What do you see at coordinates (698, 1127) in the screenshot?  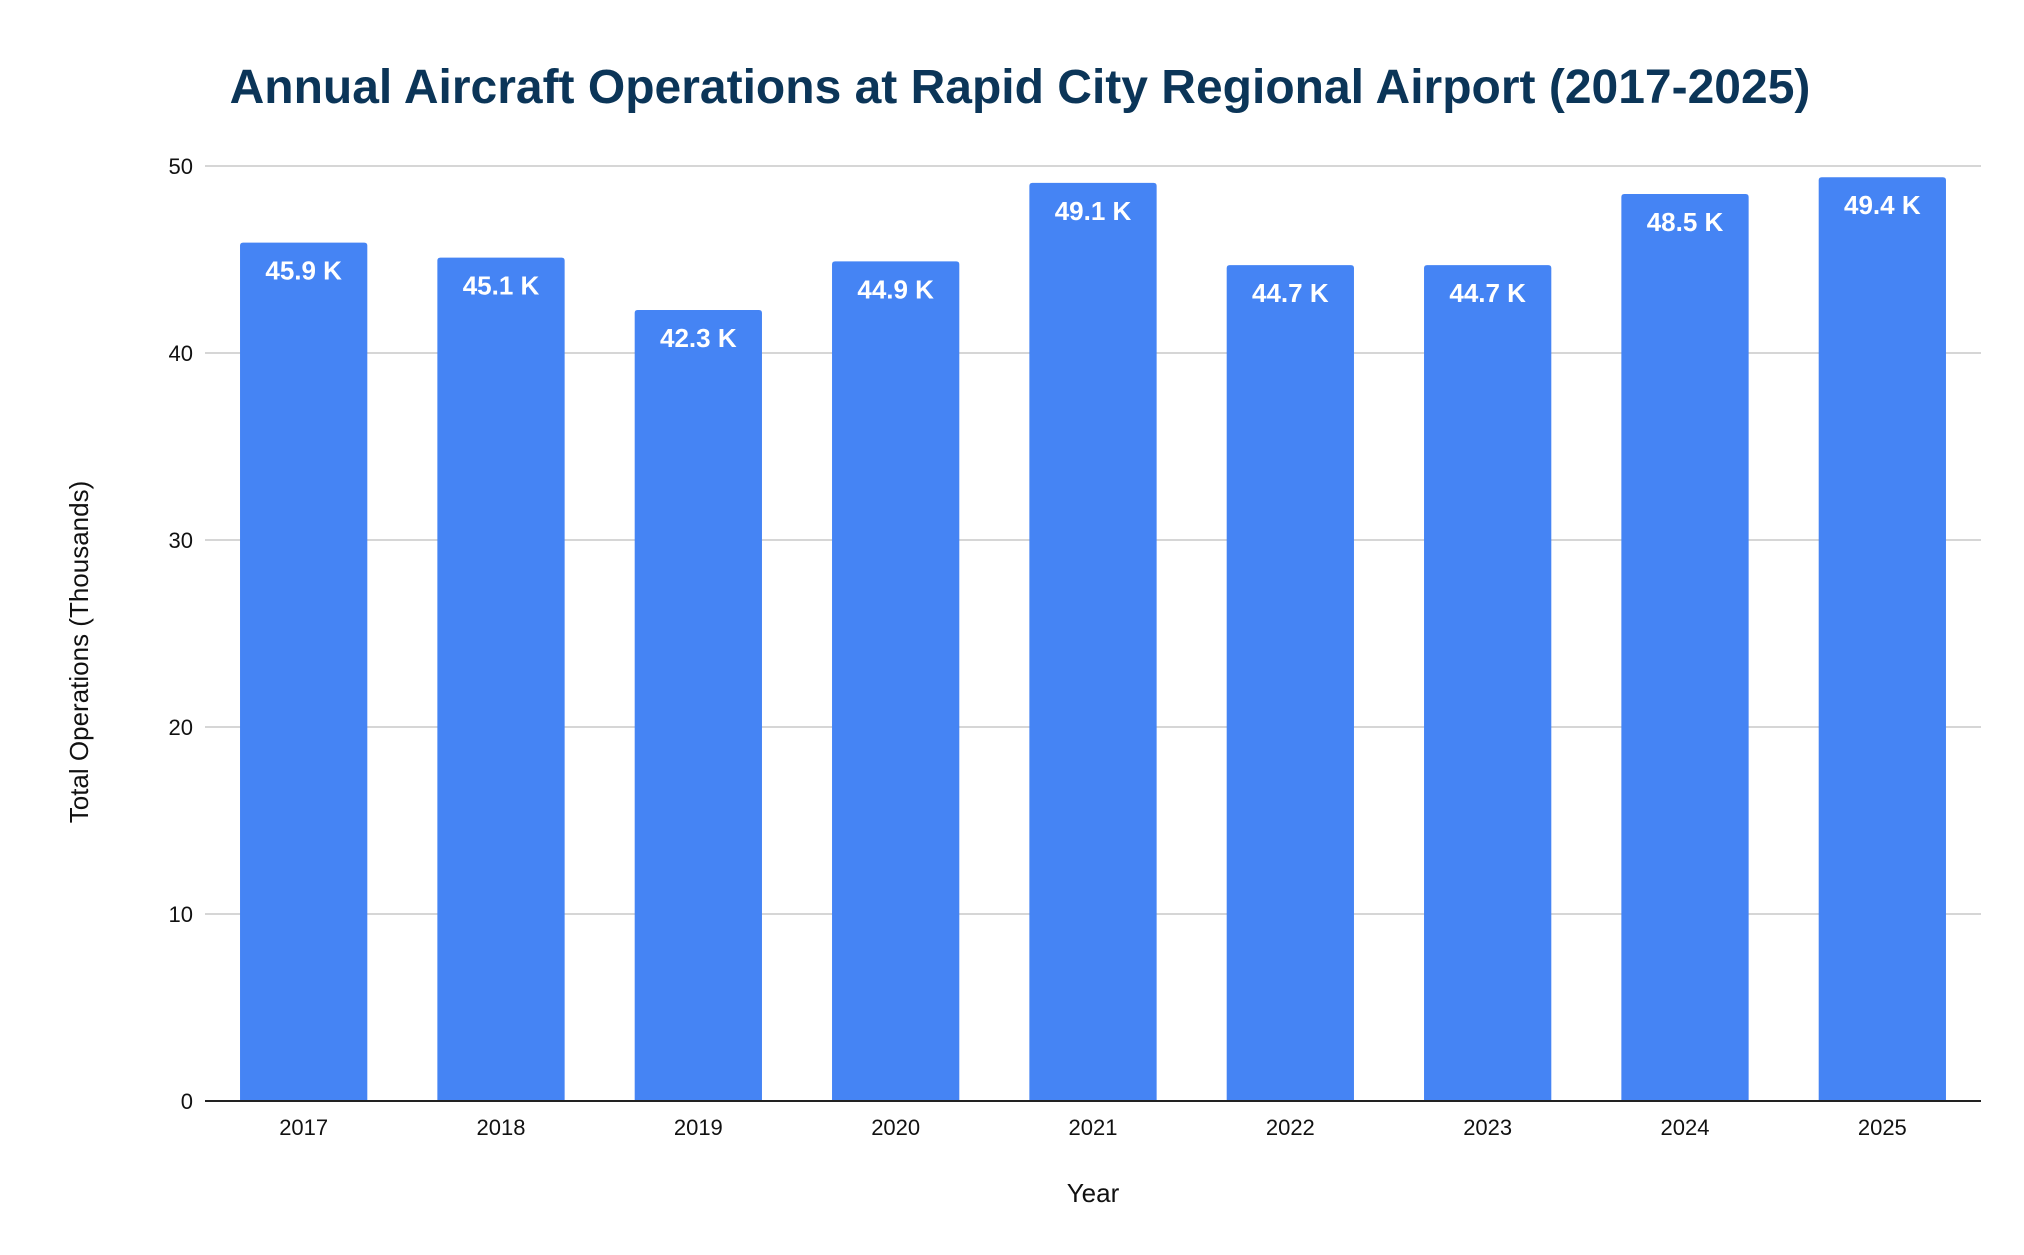 I see `x-tick-label-2019: 2019` at bounding box center [698, 1127].